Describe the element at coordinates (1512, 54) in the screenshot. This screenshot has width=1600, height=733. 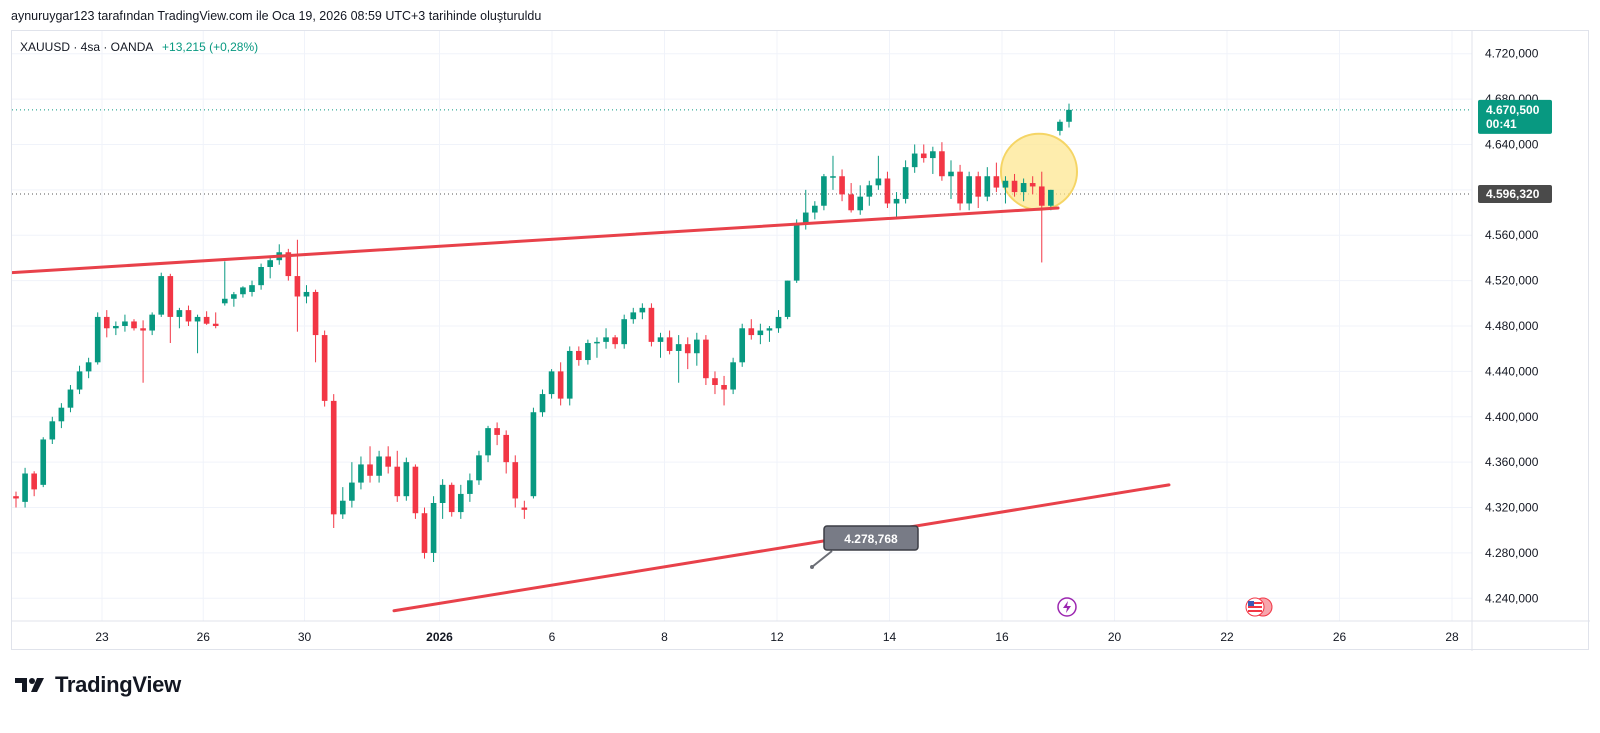
I see `y-tick-label: 4.720,000` at that location.